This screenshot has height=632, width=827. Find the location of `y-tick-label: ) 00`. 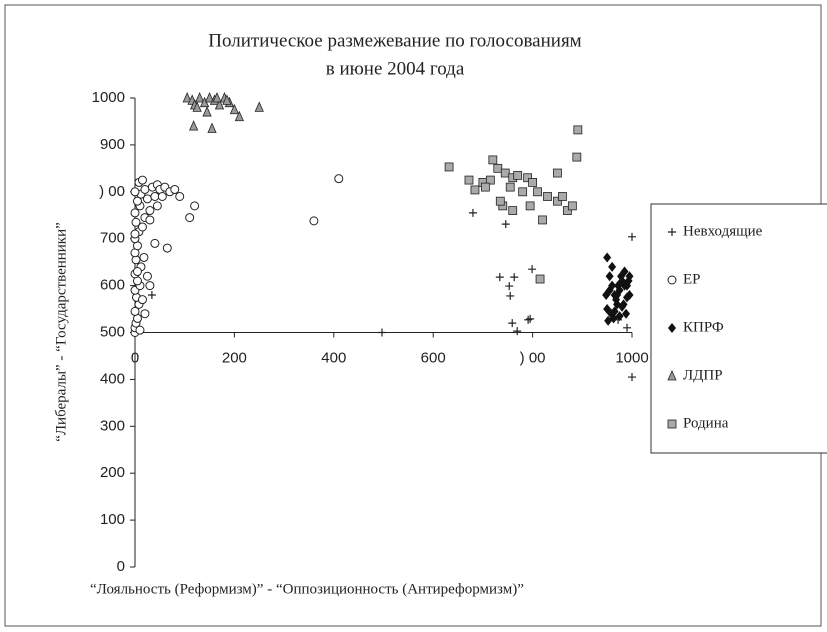

y-tick-label: ) 00 is located at coordinates (112, 191).